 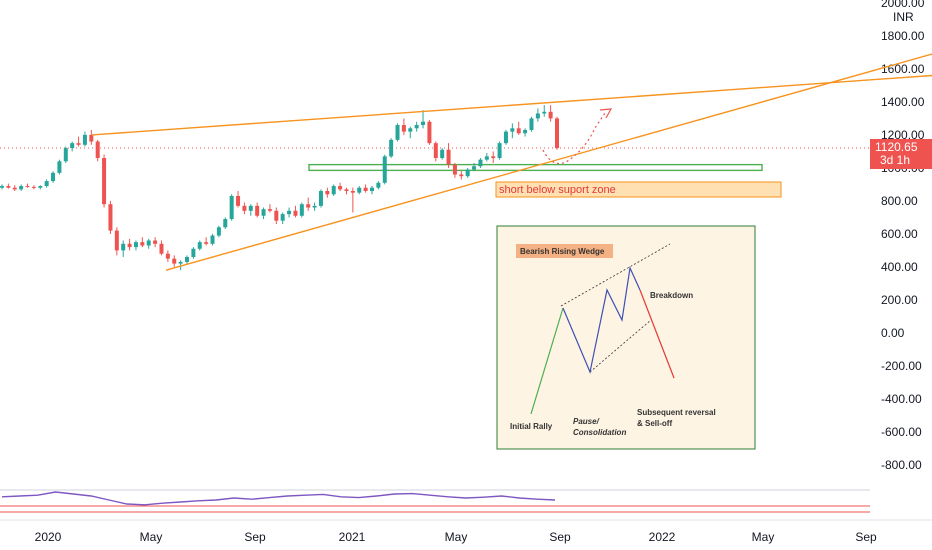 What do you see at coordinates (620, 346) in the screenshot?
I see `inset-lower-line` at bounding box center [620, 346].